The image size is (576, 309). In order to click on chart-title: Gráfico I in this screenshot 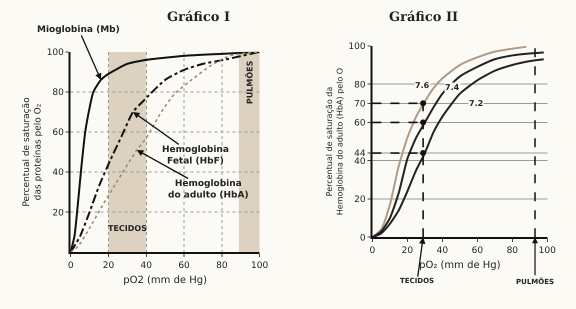, I will do `click(198, 17)`.